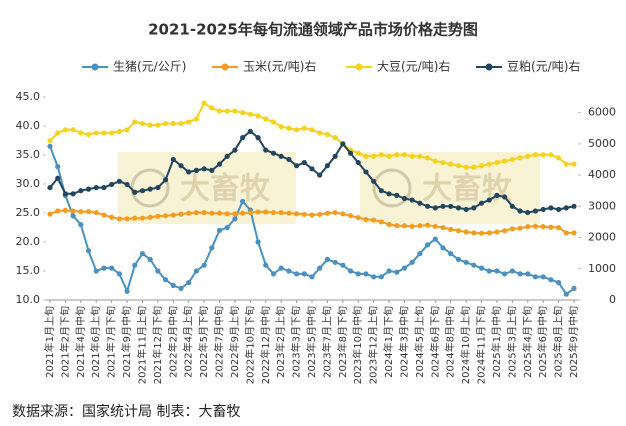 This screenshot has height=426, width=626. What do you see at coordinates (602, 112) in the screenshot?
I see `y2-tick-label: 6000` at bounding box center [602, 112].